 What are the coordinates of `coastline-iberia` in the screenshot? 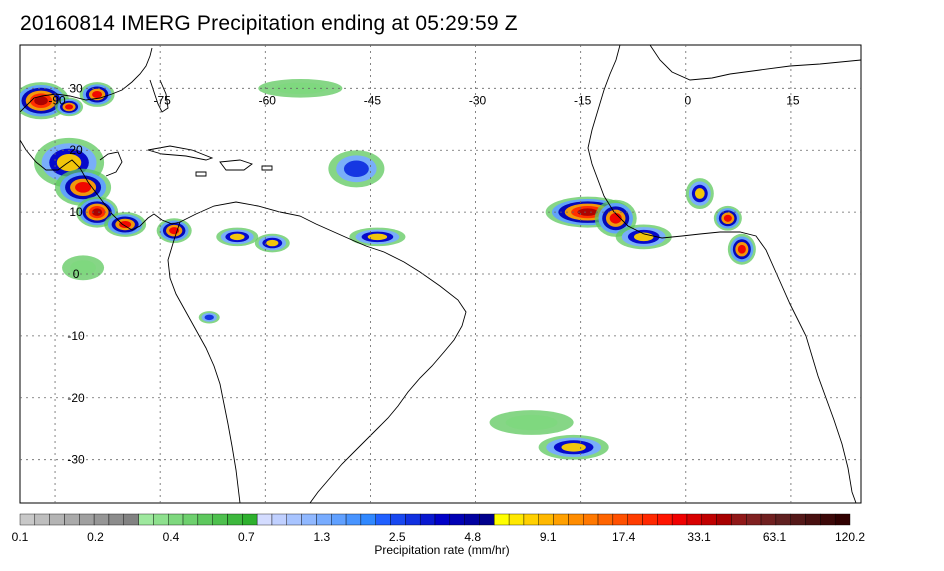 It's located at (690, 63).